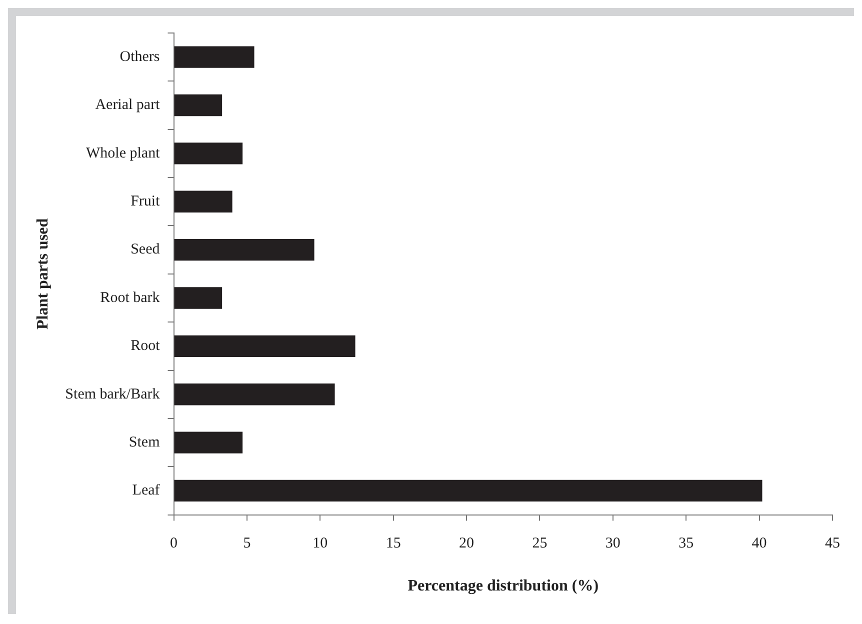  Describe the element at coordinates (540, 544) in the screenshot. I see `x-tick-label: 25` at that location.